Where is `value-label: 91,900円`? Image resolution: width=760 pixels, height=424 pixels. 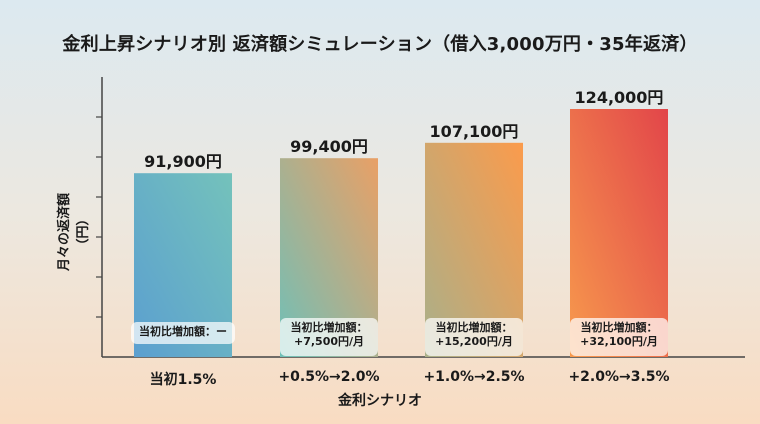
value-label: 91,900円 is located at coordinates (183, 162).